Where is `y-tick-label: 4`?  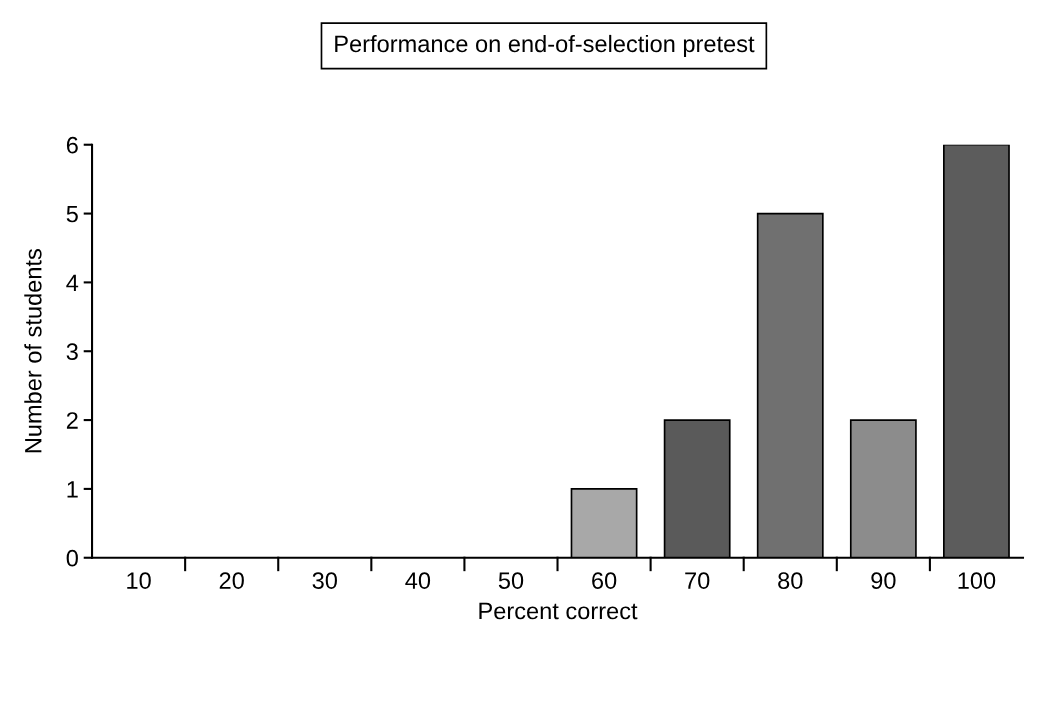
y-tick-label: 4 is located at coordinates (72, 282).